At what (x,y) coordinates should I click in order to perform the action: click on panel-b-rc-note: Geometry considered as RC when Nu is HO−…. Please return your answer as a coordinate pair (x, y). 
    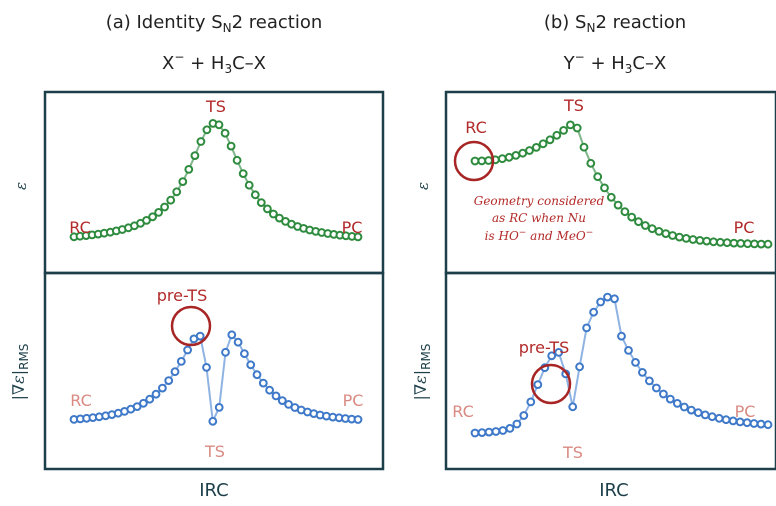
    Looking at the image, I should click on (539, 218).